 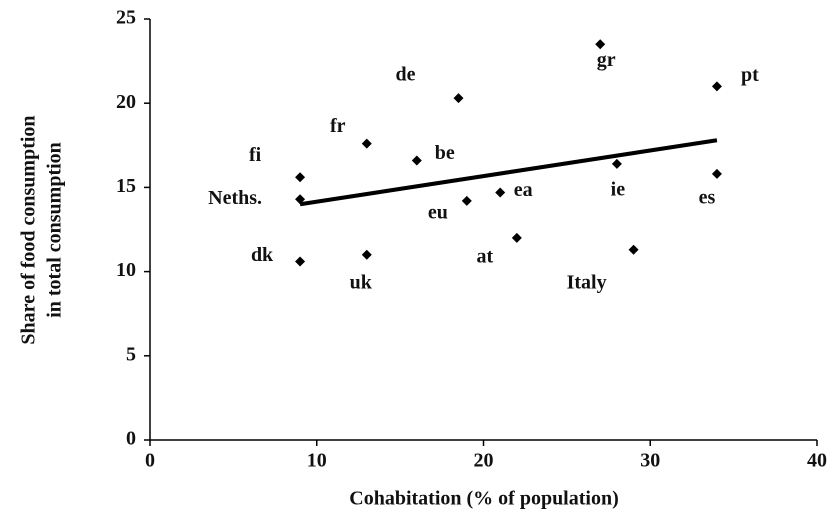 I want to click on point-label: pt, so click(x=750, y=75).